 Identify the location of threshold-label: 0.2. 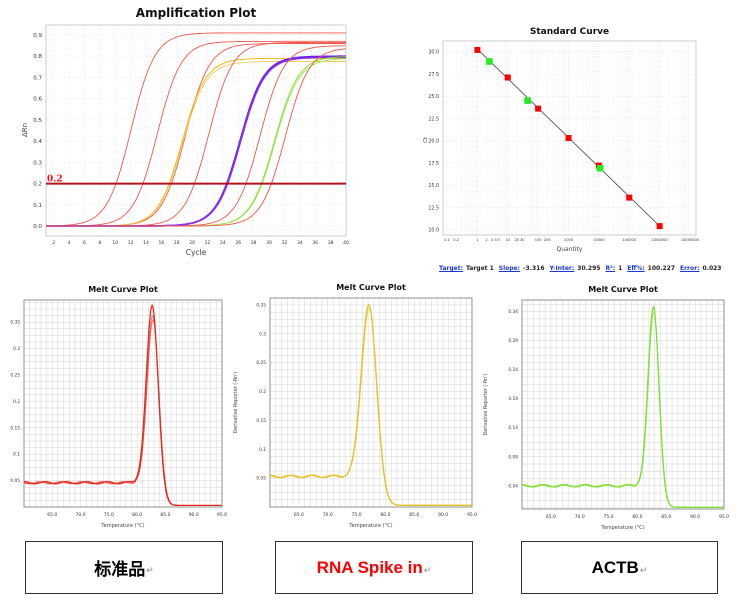
(55, 180).